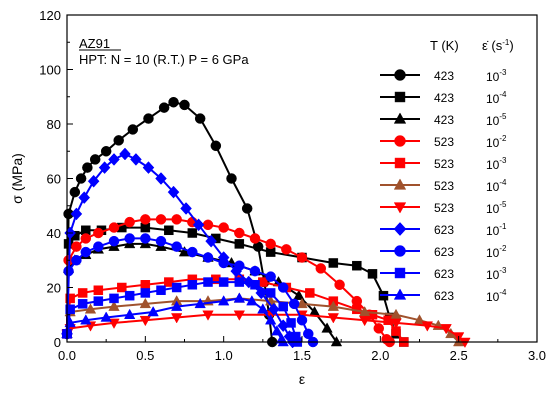 The height and width of the screenshot is (402, 550). Describe the element at coordinates (164, 59) in the screenshot. I see `condition-label: HPT: N = 10 (R.T.) P = 6 GPa` at that location.